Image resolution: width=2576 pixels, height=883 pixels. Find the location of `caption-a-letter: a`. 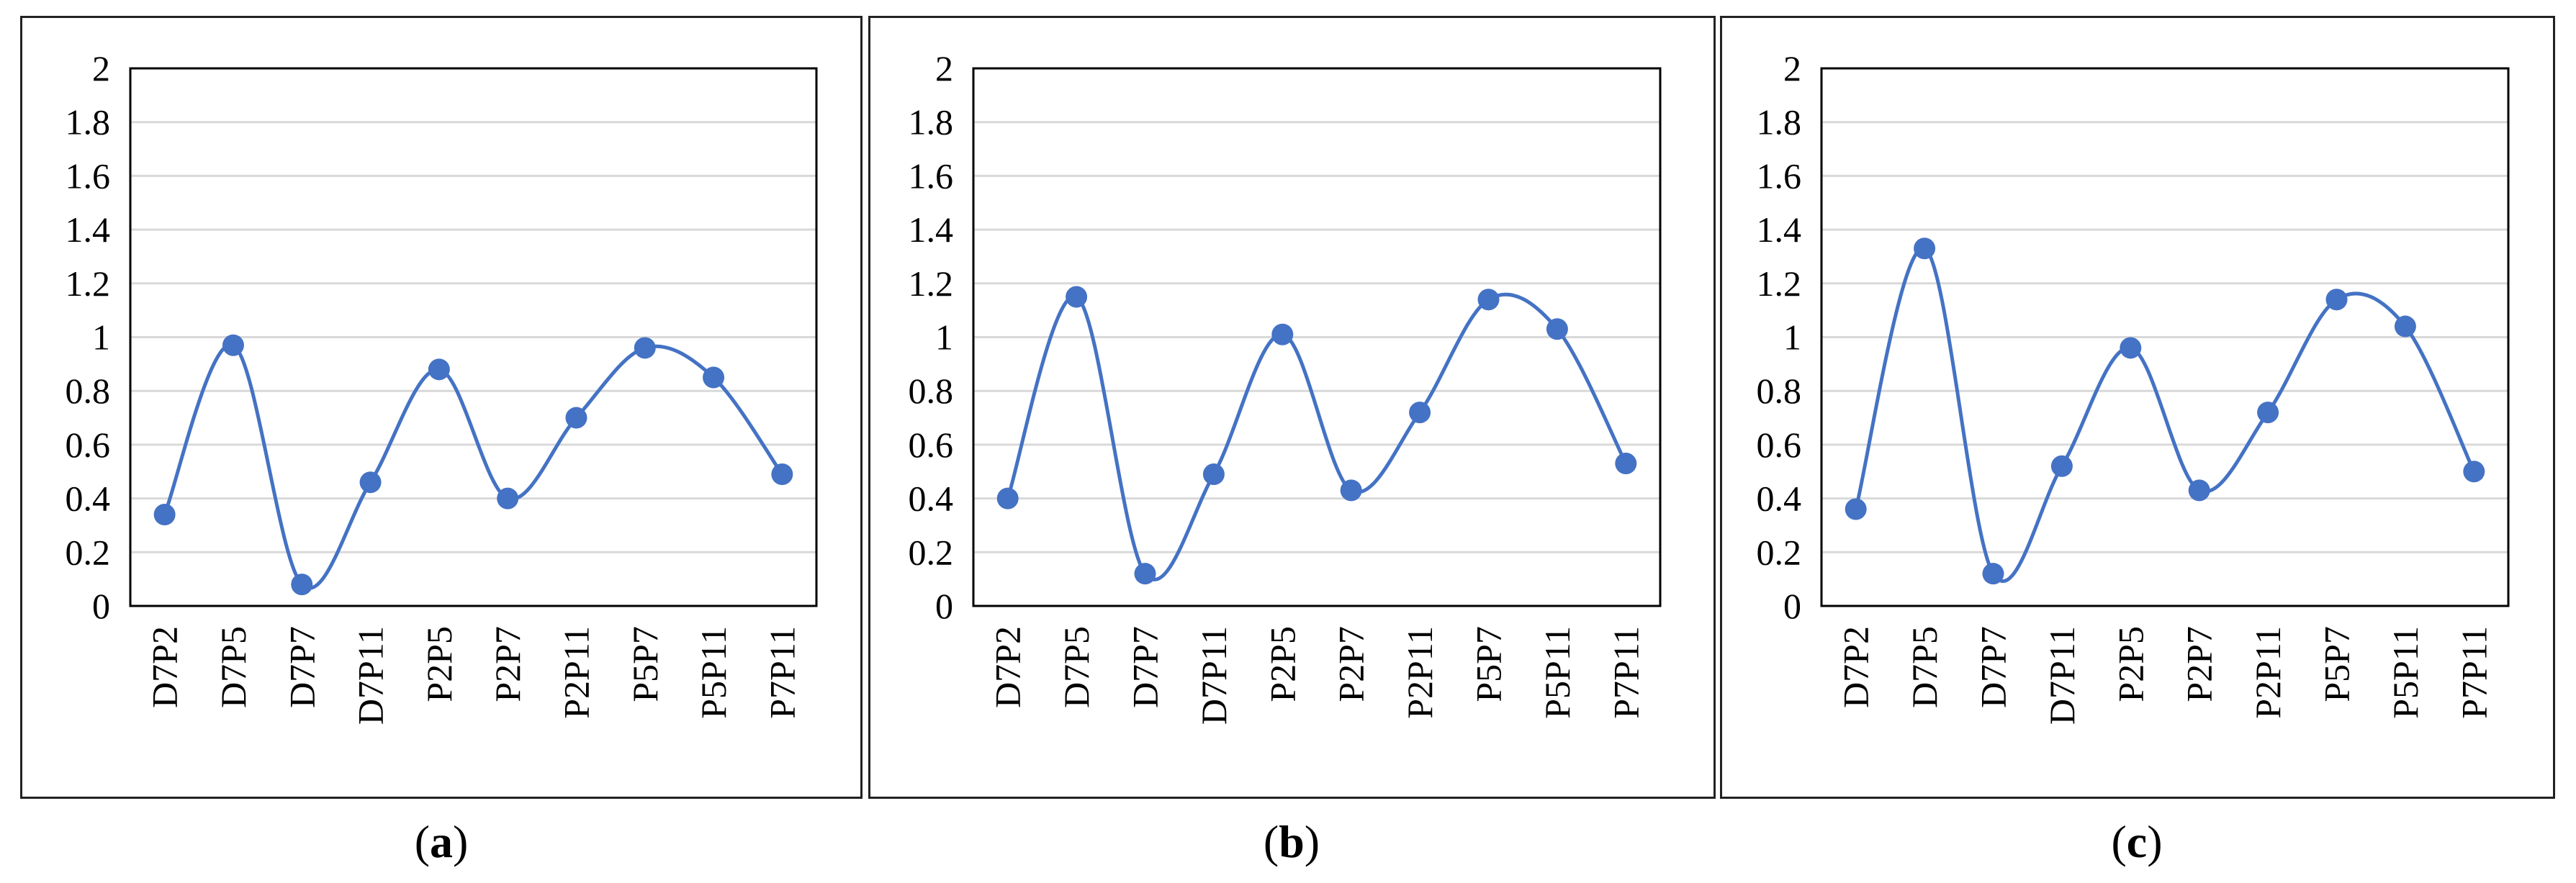

caption-a-letter: a is located at coordinates (441, 842).